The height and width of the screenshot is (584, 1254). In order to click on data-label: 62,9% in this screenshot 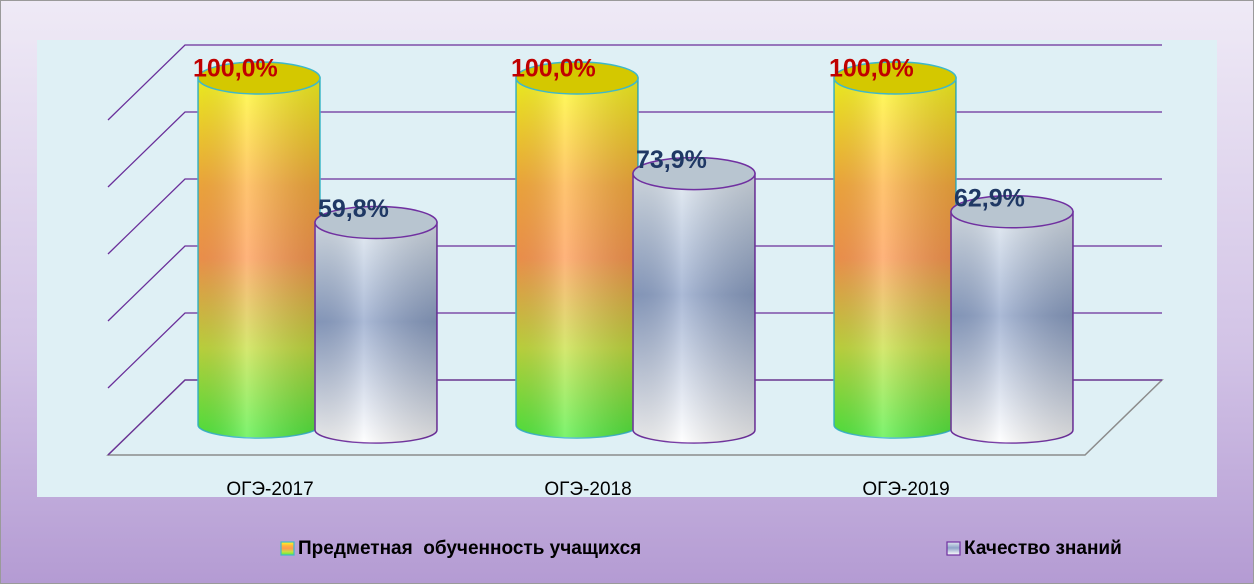, I will do `click(989, 198)`.